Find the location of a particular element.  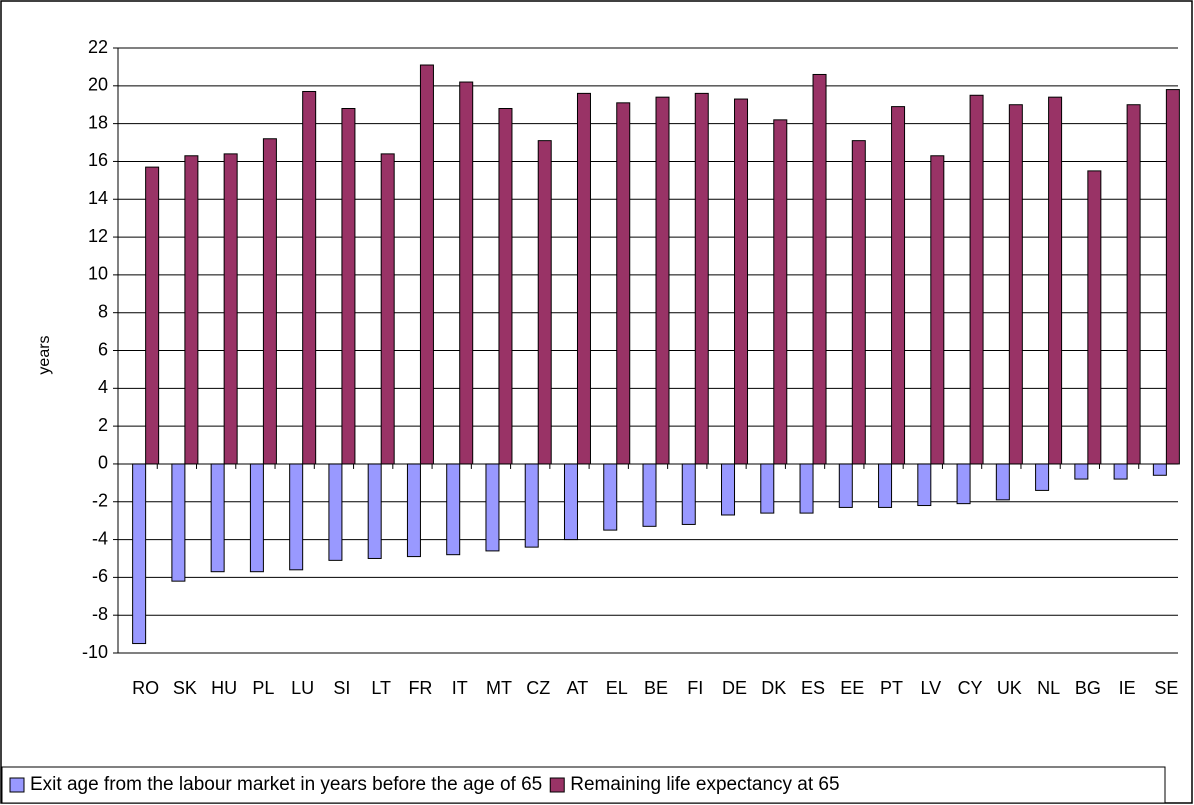

y-tick-label: 10 is located at coordinates (98, 274).